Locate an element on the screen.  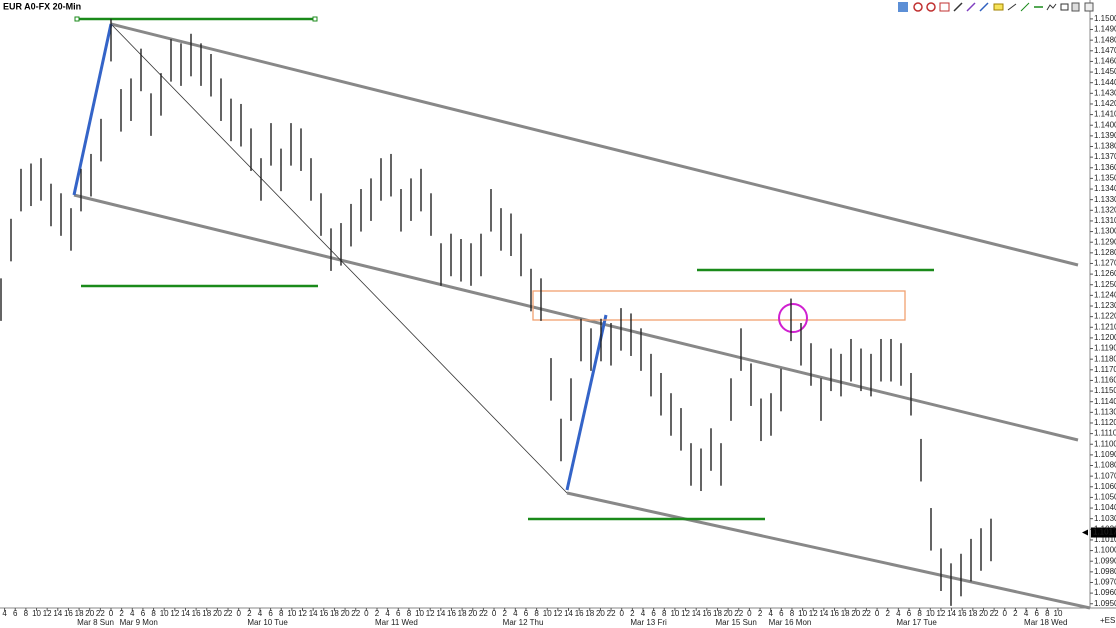
y-tick-label: 1.1250 is located at coordinates (1105, 284).